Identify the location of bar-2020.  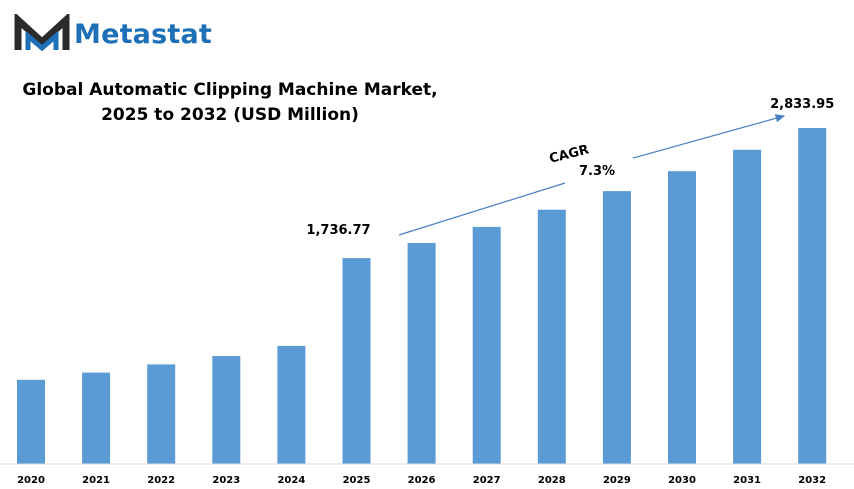
(31, 421).